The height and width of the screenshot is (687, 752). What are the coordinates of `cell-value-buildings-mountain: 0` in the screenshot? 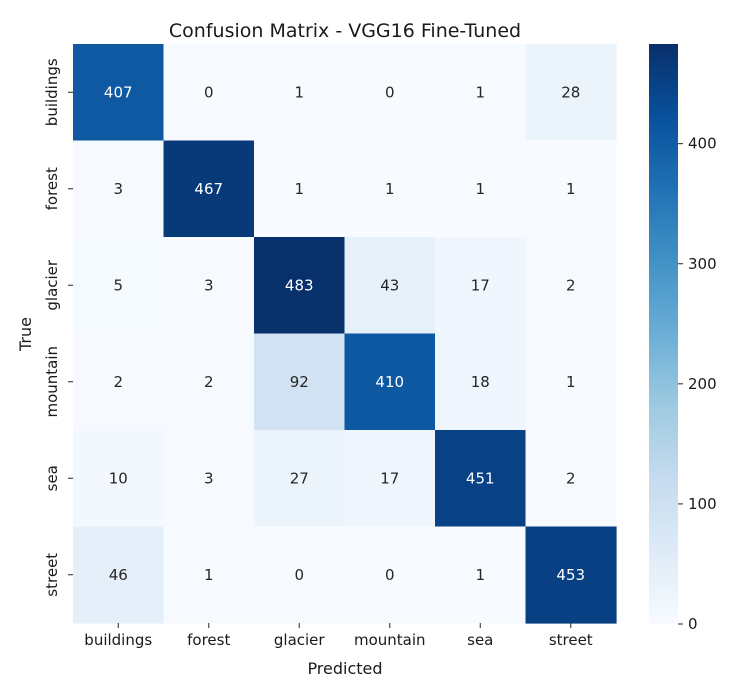 It's located at (390, 92).